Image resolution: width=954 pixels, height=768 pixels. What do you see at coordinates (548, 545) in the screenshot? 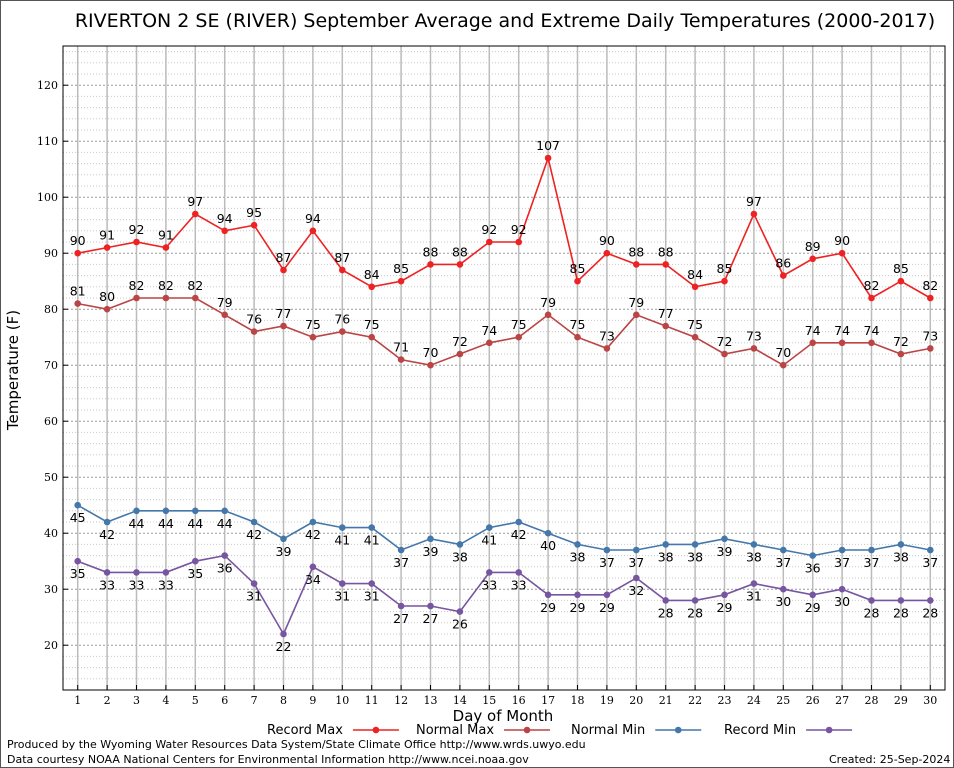
I see `data-label: 40` at bounding box center [548, 545].